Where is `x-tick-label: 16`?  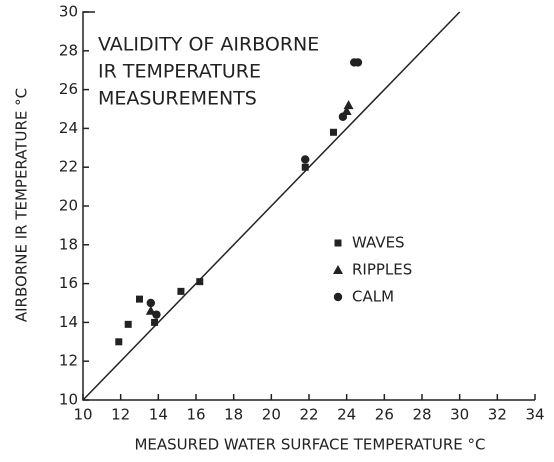 x-tick-label: 16 is located at coordinates (195, 415).